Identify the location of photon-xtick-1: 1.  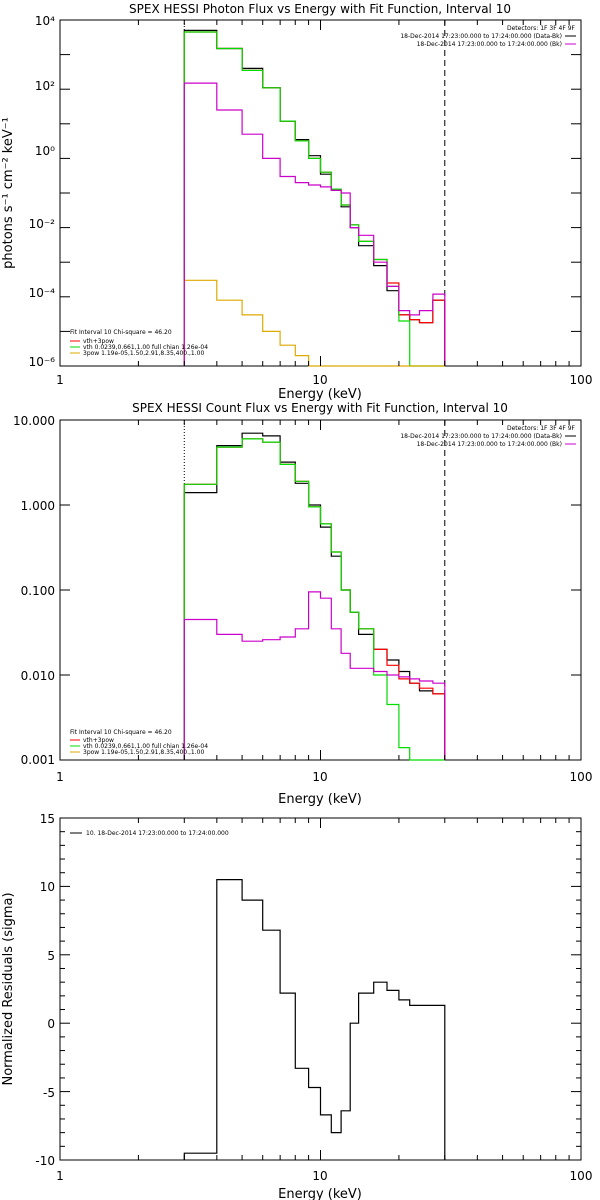
(60, 380).